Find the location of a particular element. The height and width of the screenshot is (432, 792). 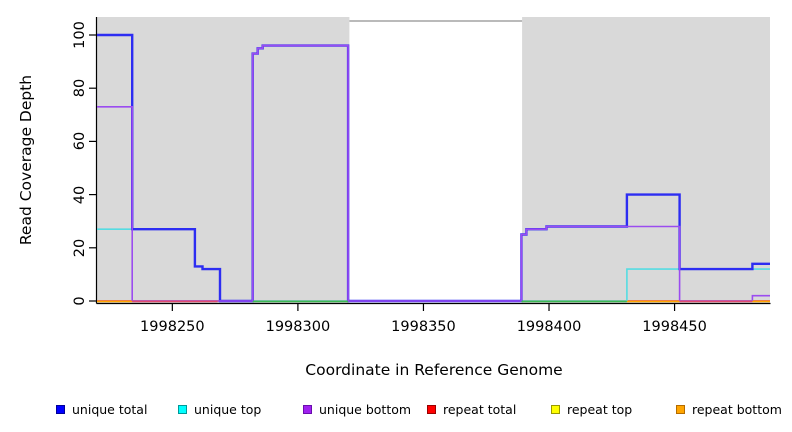

x-tick-label: 1998450 is located at coordinates (674, 327).